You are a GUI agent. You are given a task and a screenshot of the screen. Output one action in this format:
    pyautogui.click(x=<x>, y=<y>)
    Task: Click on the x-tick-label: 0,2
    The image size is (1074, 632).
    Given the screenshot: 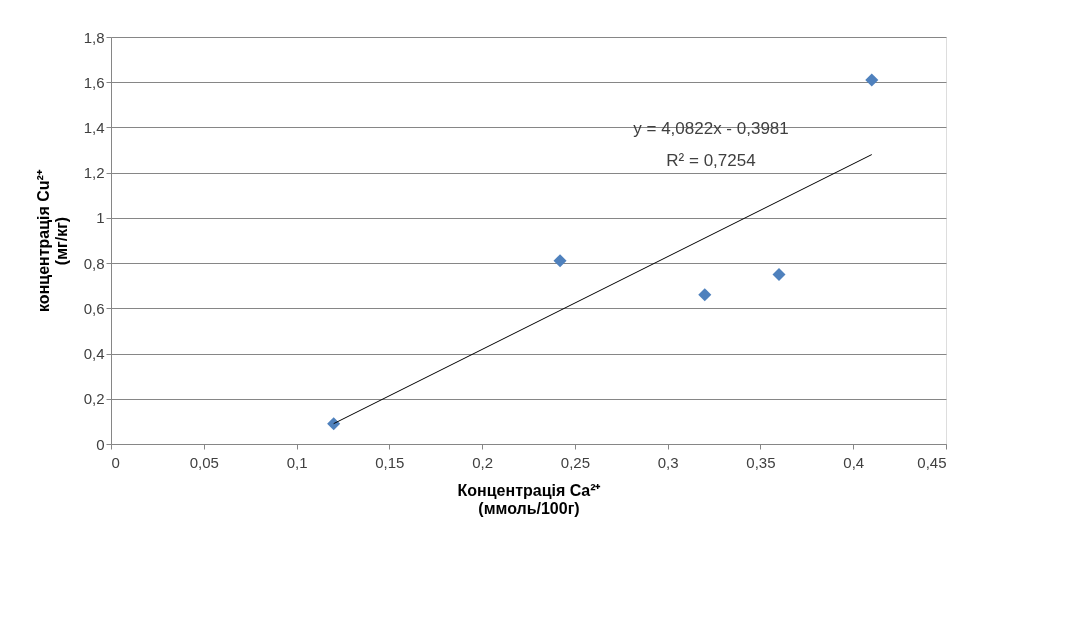 What is the action you would take?
    pyautogui.click(x=483, y=462)
    